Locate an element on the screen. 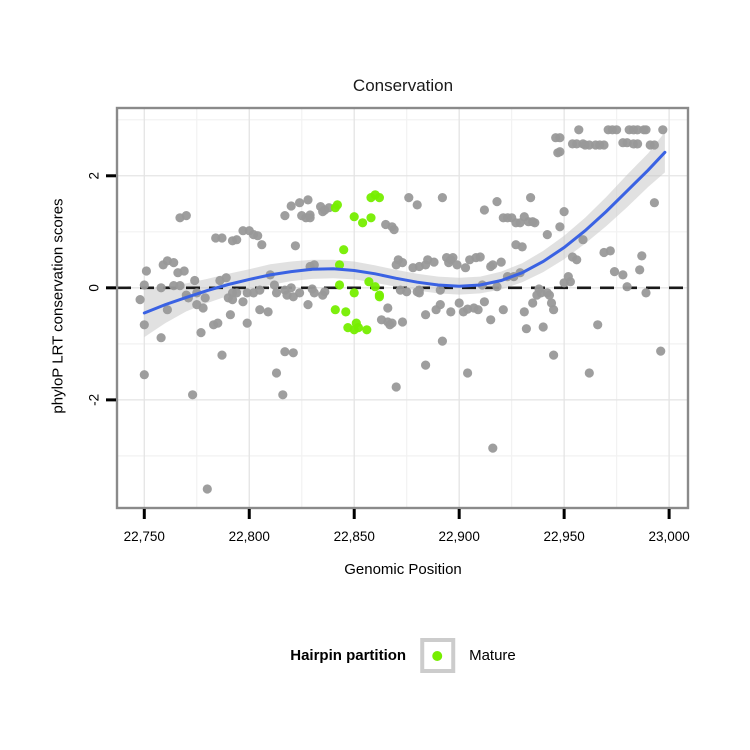 The height and width of the screenshot is (750, 750). svg-text: 22,750 is located at coordinates (144, 536).